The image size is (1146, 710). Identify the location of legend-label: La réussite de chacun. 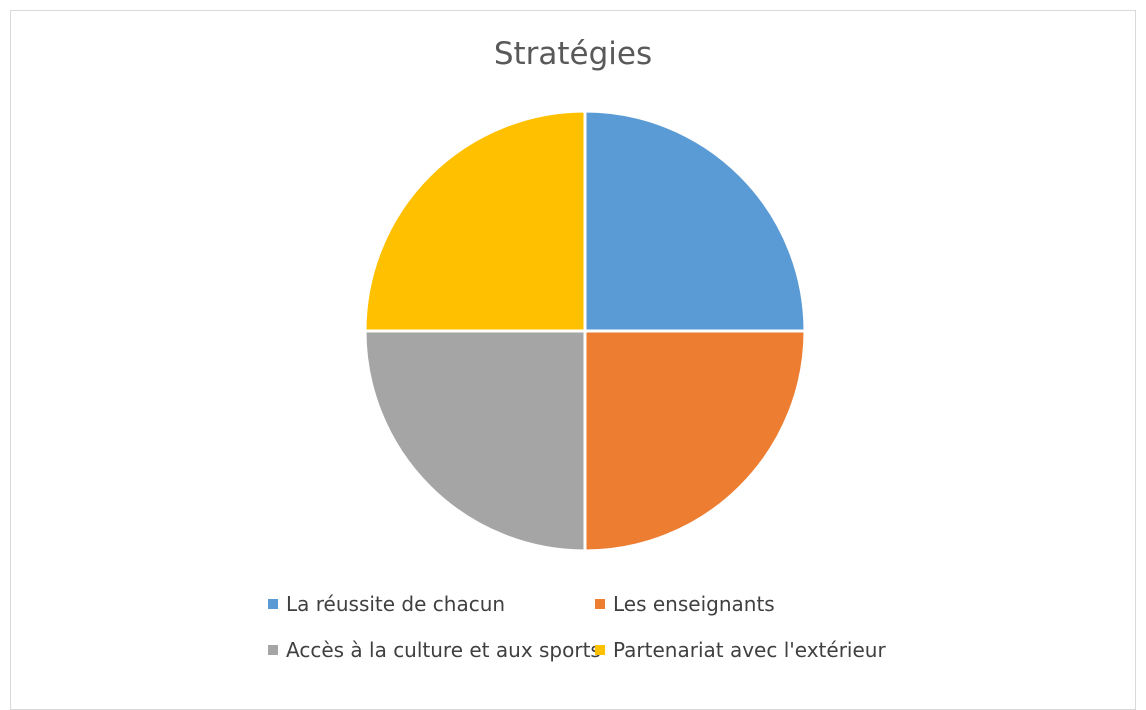
(396, 604).